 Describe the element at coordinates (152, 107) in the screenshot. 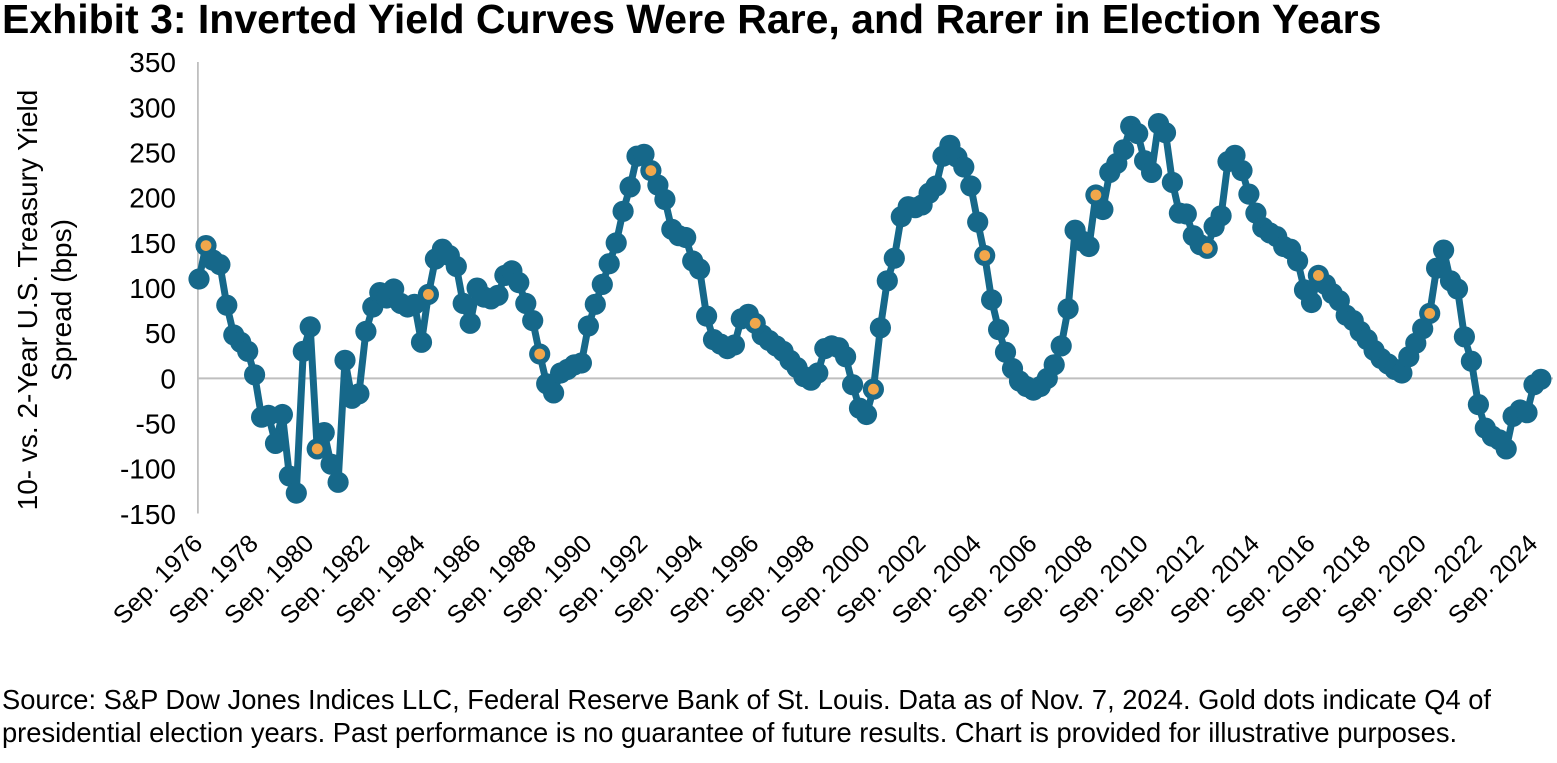

I see `svg-text: 300` at that location.